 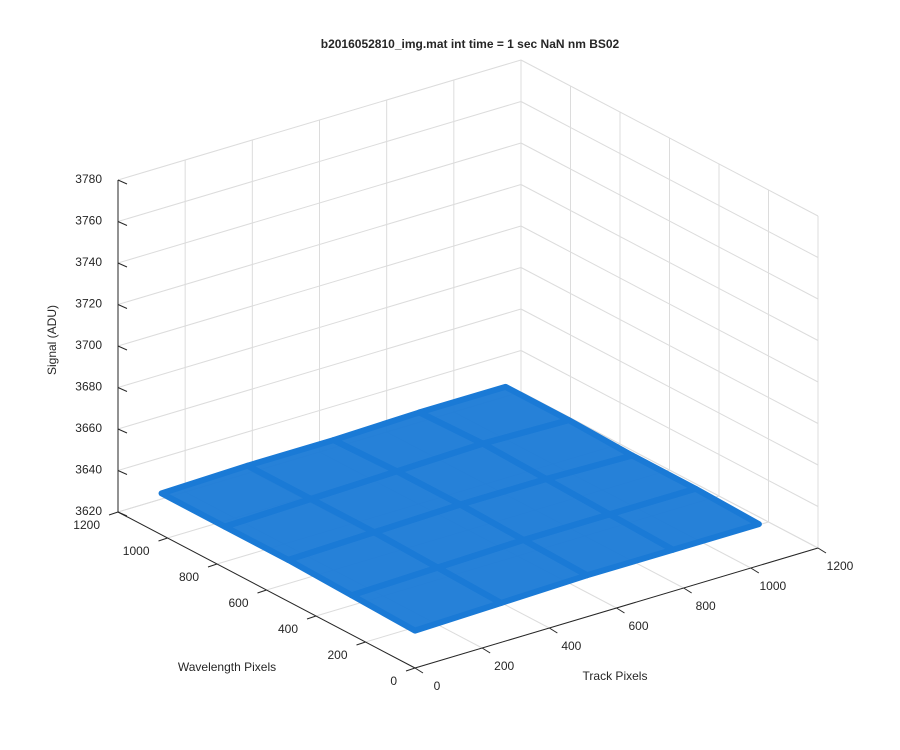 What do you see at coordinates (504, 666) in the screenshot?
I see `x-tick-label: 200` at bounding box center [504, 666].